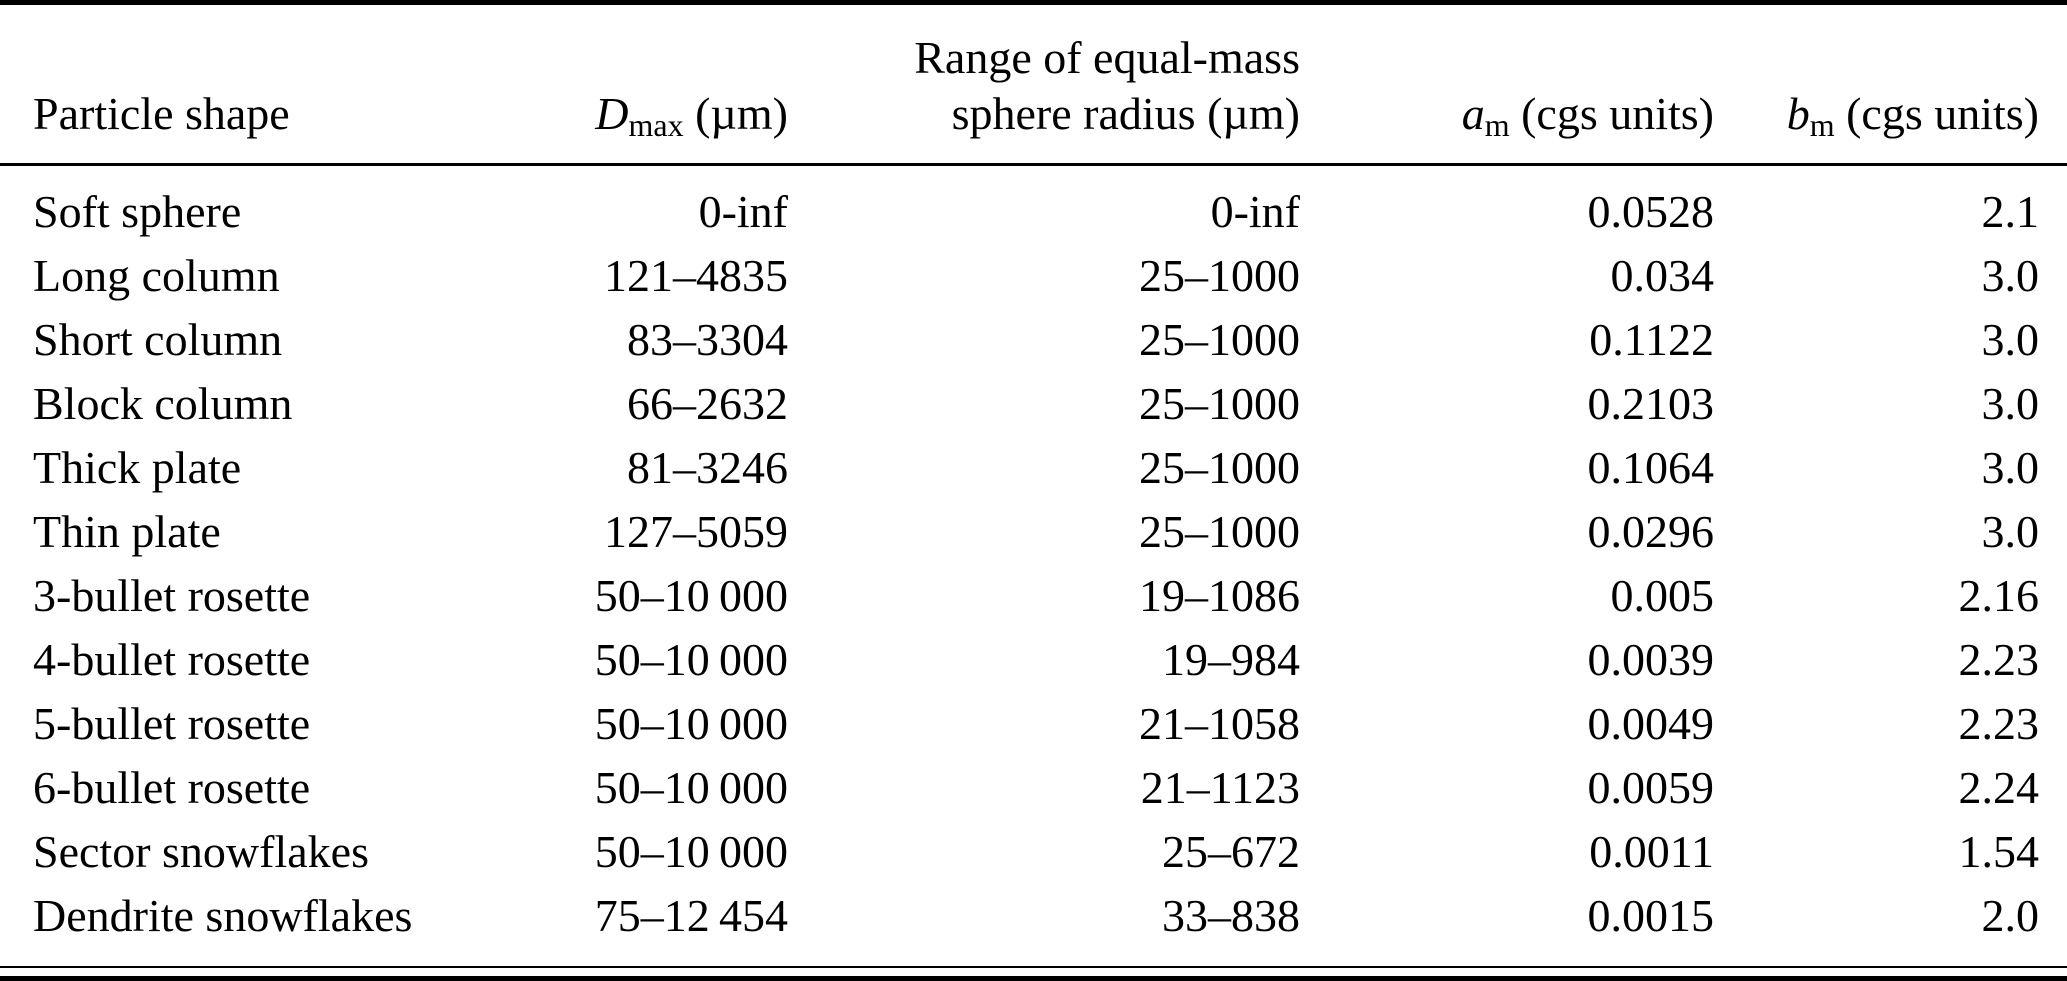 Image resolution: width=2067 pixels, height=981 pixels. Describe the element at coordinates (1651, 339) in the screenshot. I see `cell-a: 0.1122` at that location.